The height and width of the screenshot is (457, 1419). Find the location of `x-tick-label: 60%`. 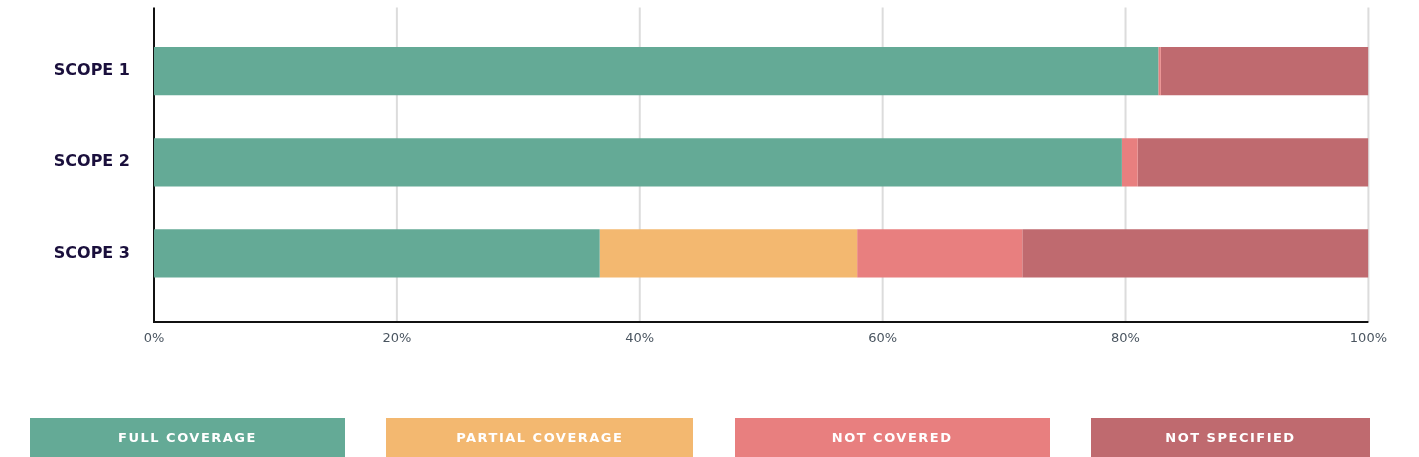

x-tick-label: 60% is located at coordinates (883, 338).